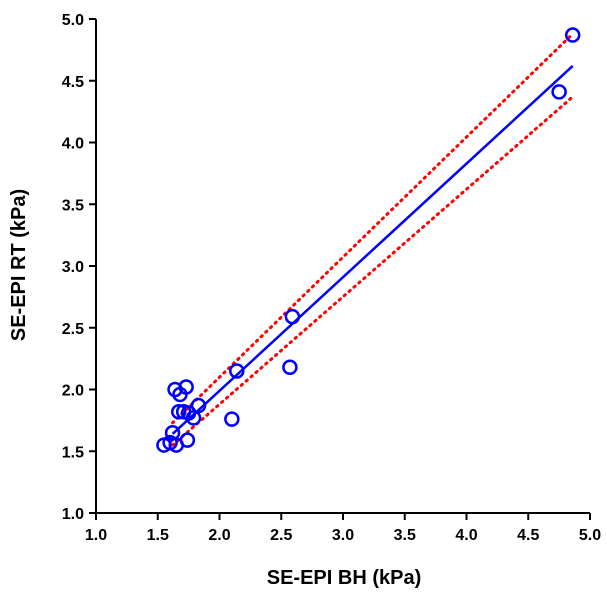 This screenshot has width=607, height=598. Describe the element at coordinates (19, 265) in the screenshot. I see `y-axis-title: SE-EPI RT (kPa)` at that location.